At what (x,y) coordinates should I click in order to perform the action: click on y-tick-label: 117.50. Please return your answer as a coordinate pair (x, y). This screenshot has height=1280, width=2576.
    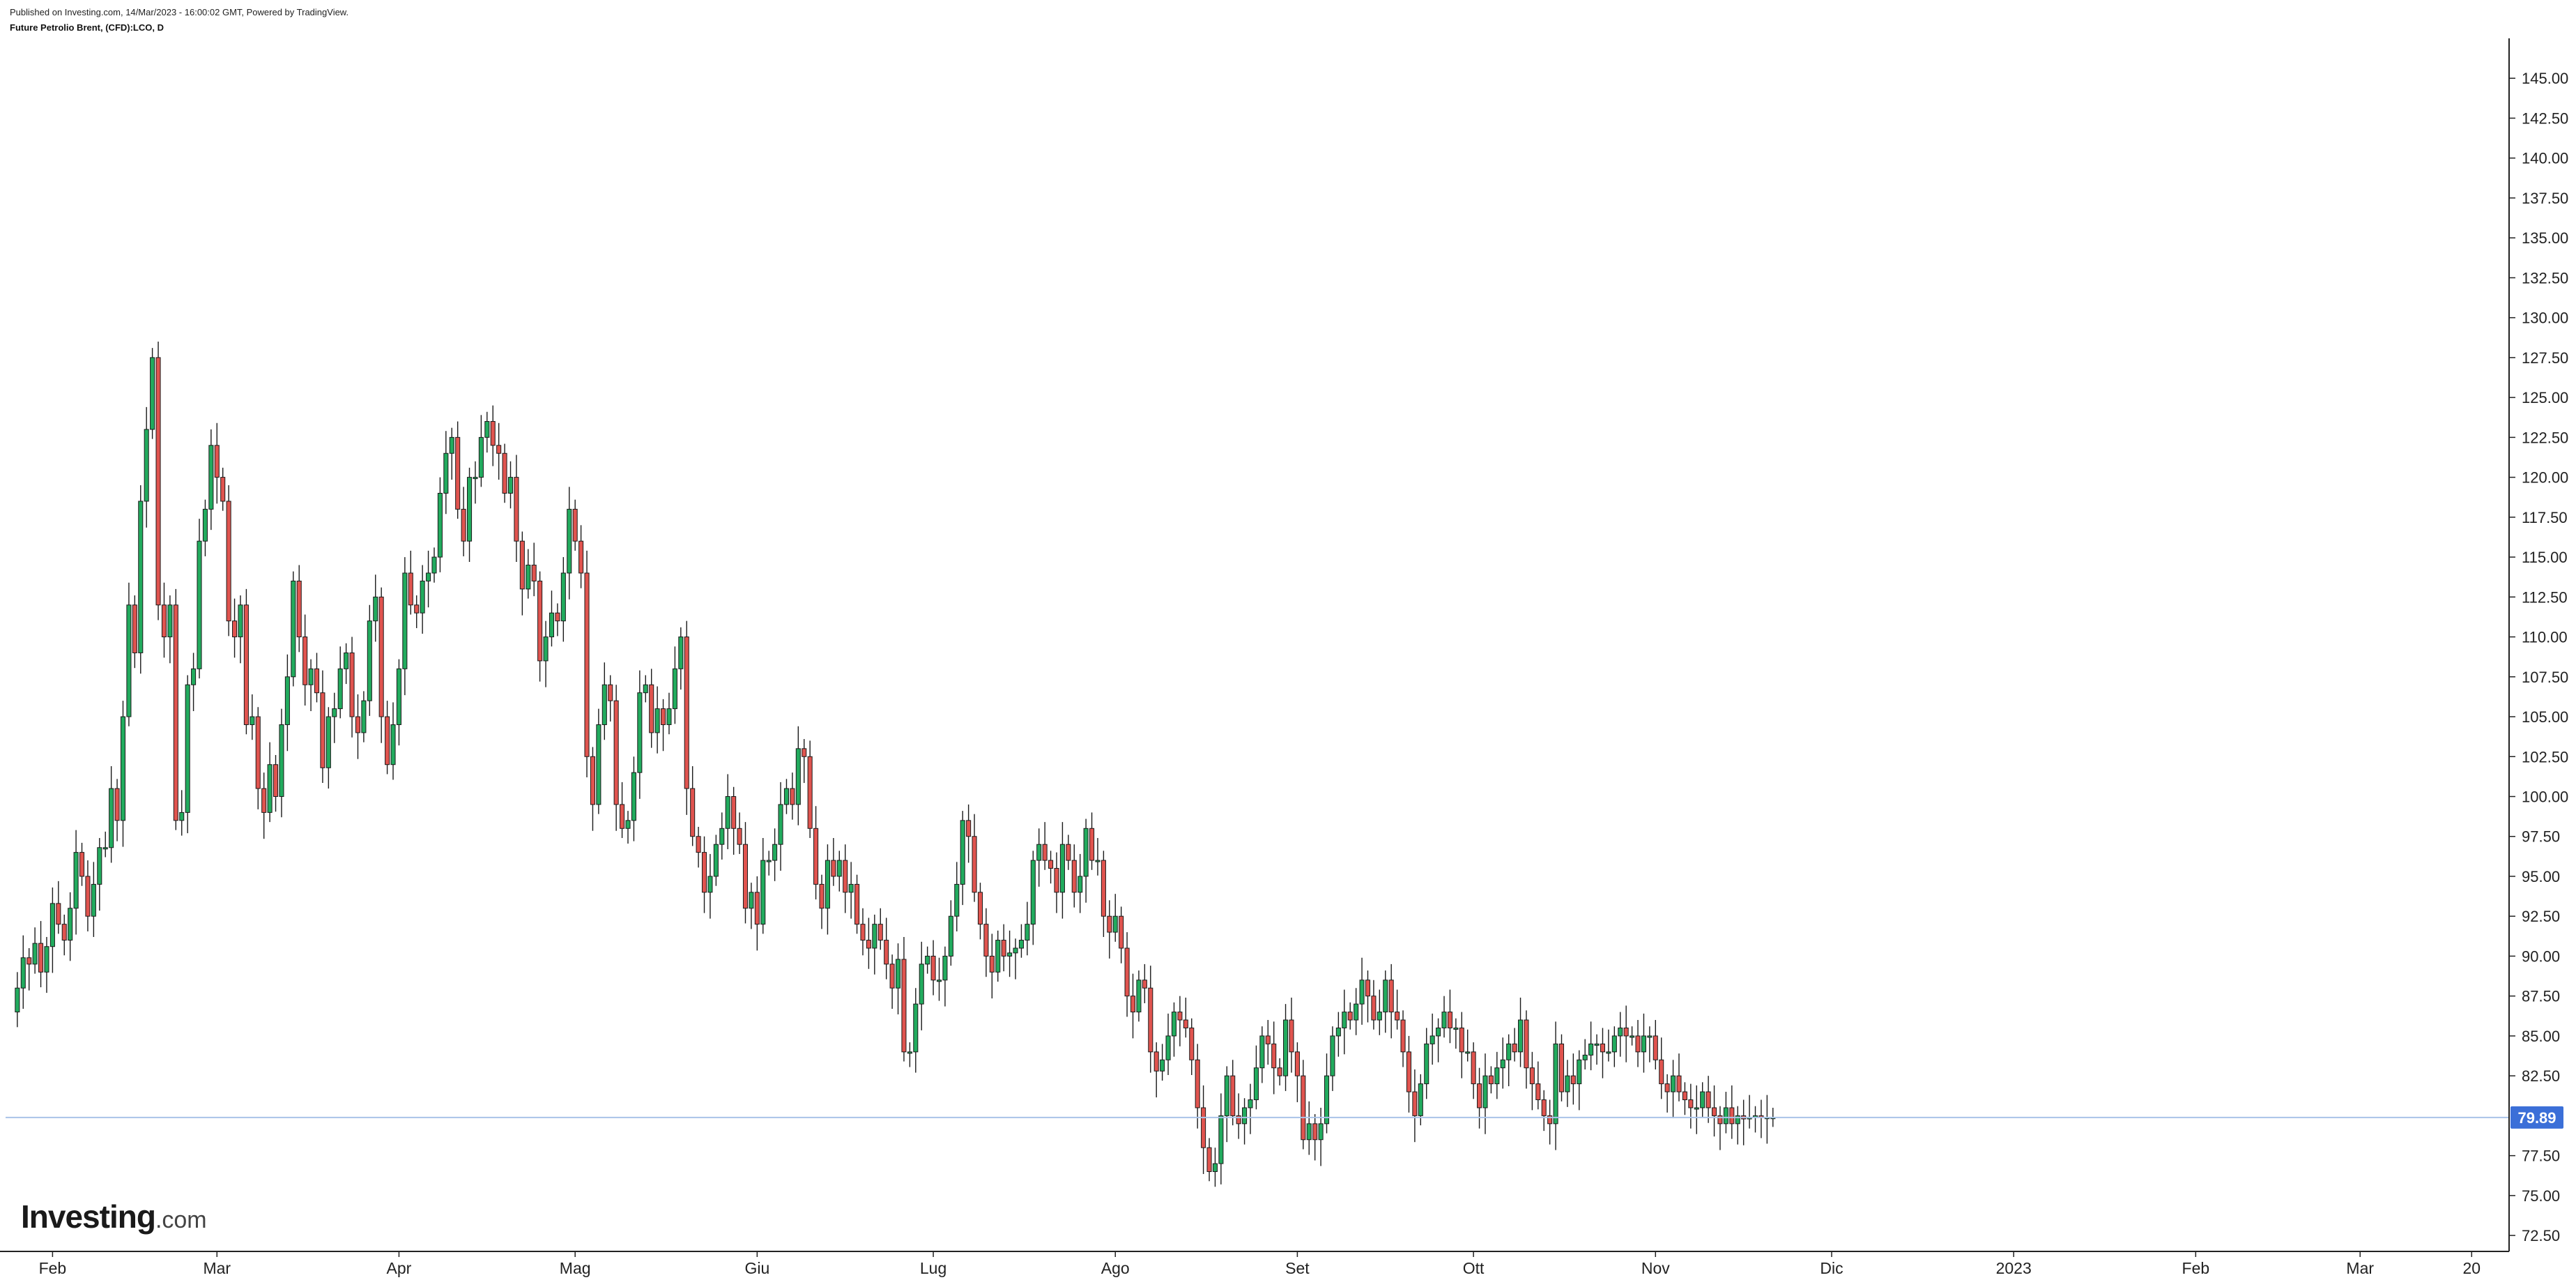
    Looking at the image, I should click on (2545, 517).